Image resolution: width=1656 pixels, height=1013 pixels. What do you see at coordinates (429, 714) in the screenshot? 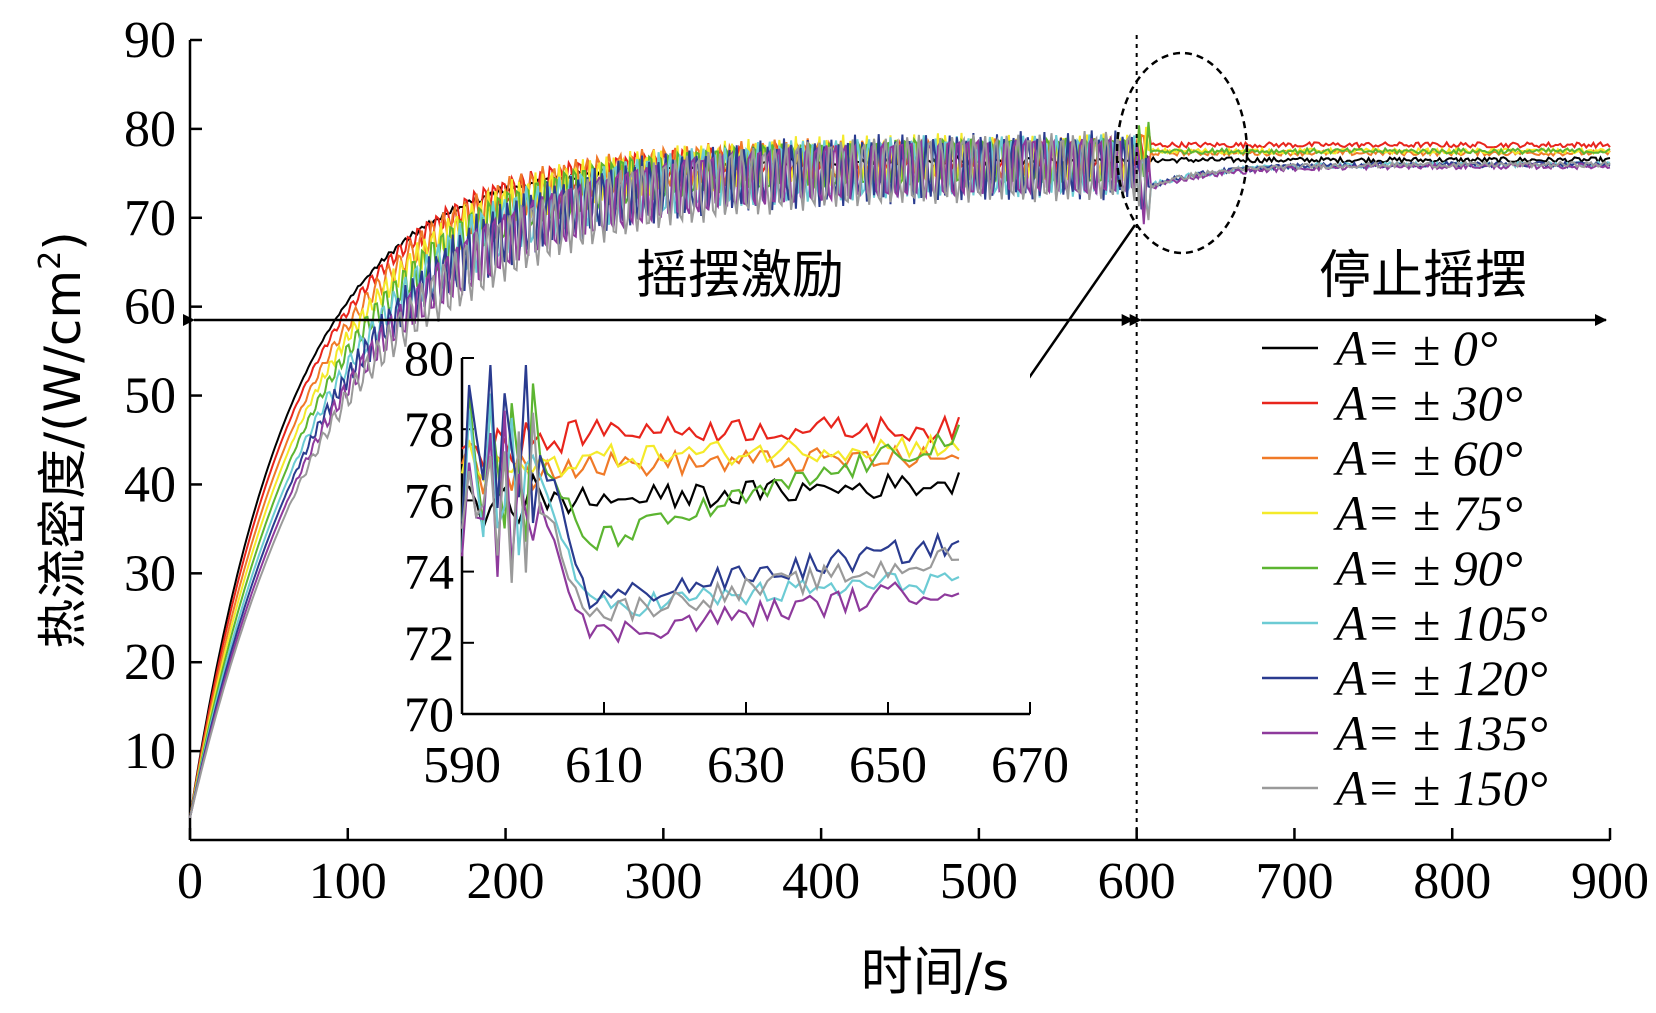
I see `inset-y-tick-label: 70` at bounding box center [429, 714].